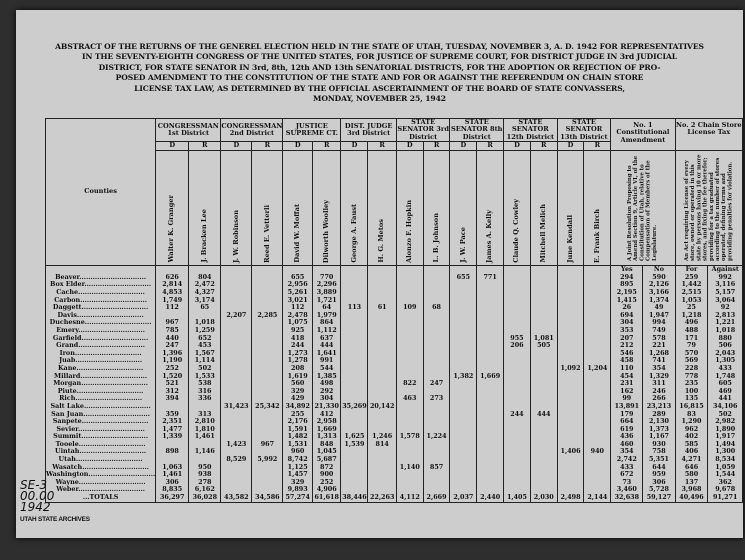  I want to click on vote-count: 1,092, so click(570, 368).